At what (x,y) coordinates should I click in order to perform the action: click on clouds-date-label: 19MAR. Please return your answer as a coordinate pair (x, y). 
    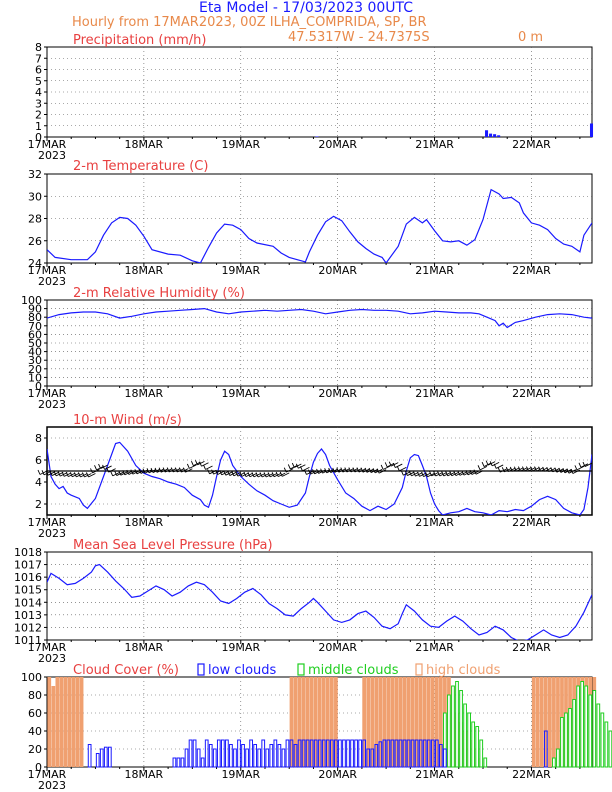
    Looking at the image, I should click on (240, 774).